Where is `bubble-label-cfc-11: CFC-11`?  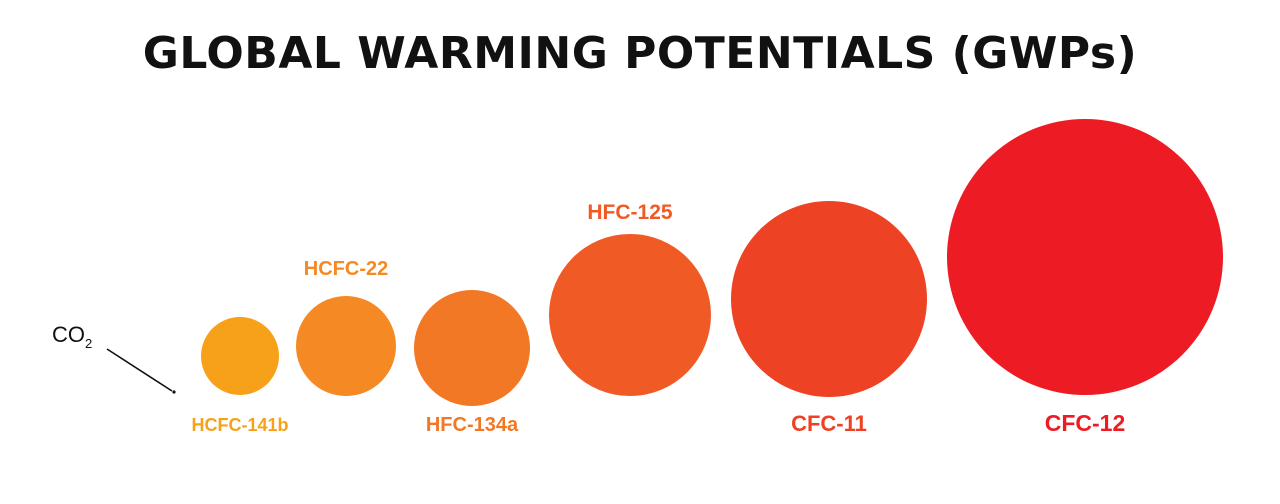
bubble-label-cfc-11: CFC-11 is located at coordinates (829, 423).